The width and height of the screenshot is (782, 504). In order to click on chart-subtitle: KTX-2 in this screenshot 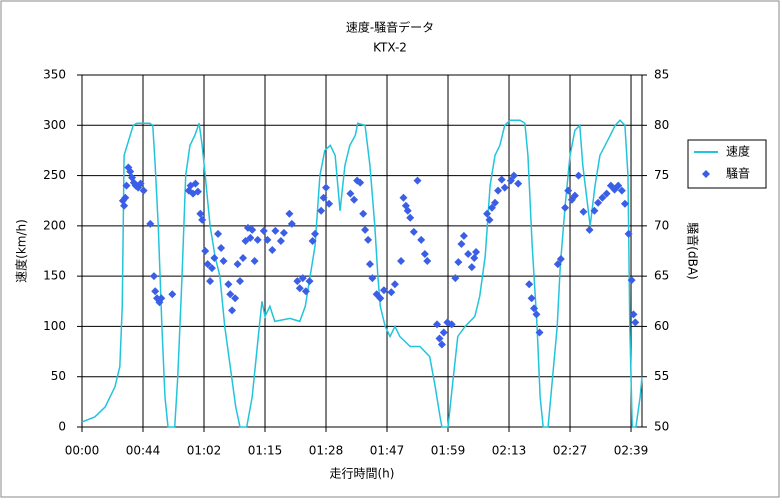, I will do `click(390, 48)`.